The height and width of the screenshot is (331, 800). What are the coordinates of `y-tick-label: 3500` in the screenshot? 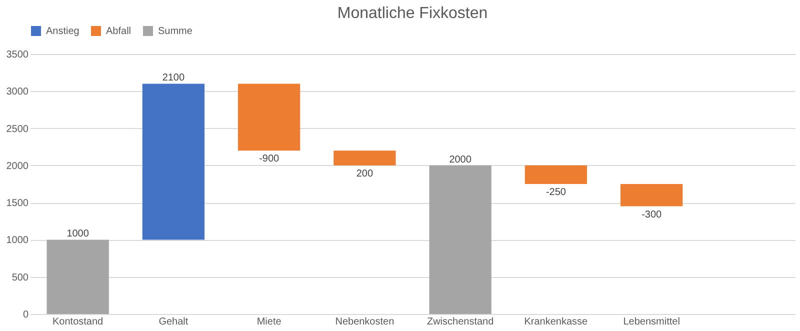 It's located at (17, 55).